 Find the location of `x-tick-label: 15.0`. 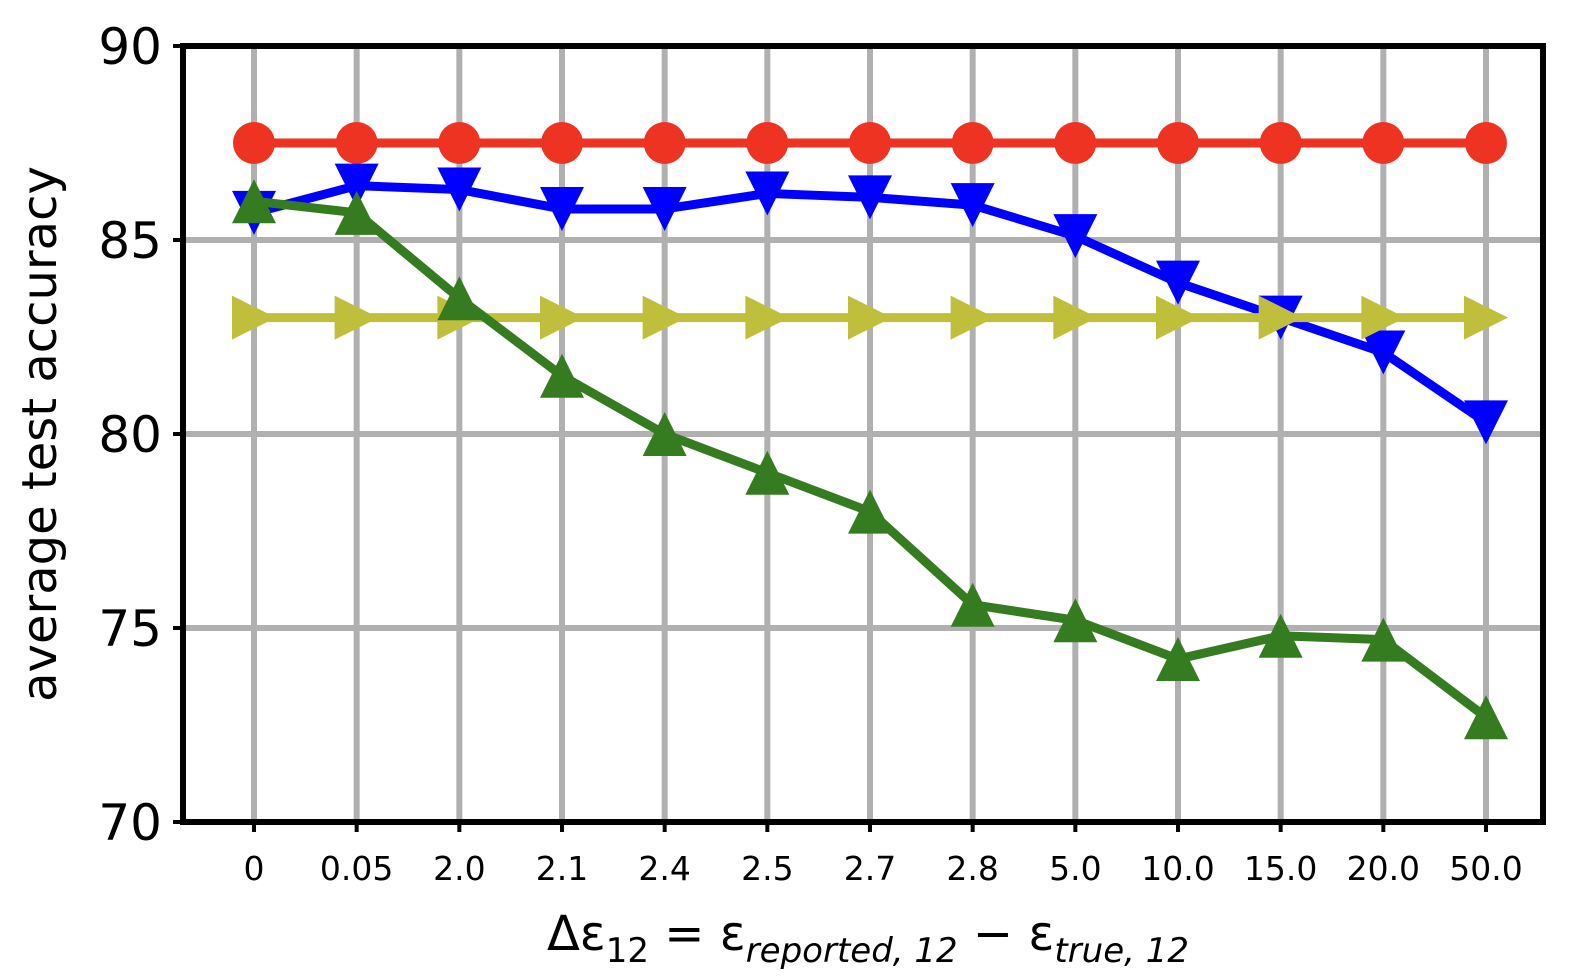

x-tick-label: 15.0 is located at coordinates (1280, 868).